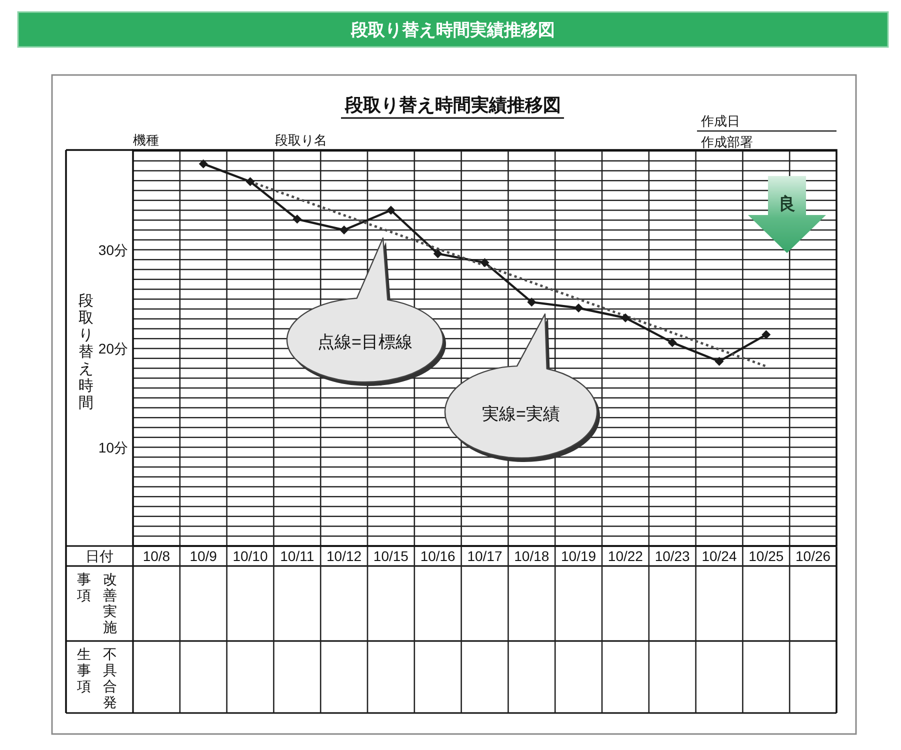 Image resolution: width=901 pixels, height=750 pixels. What do you see at coordinates (97, 678) in the screenshot?
I see `text: 不具合発生事項` at bounding box center [97, 678].